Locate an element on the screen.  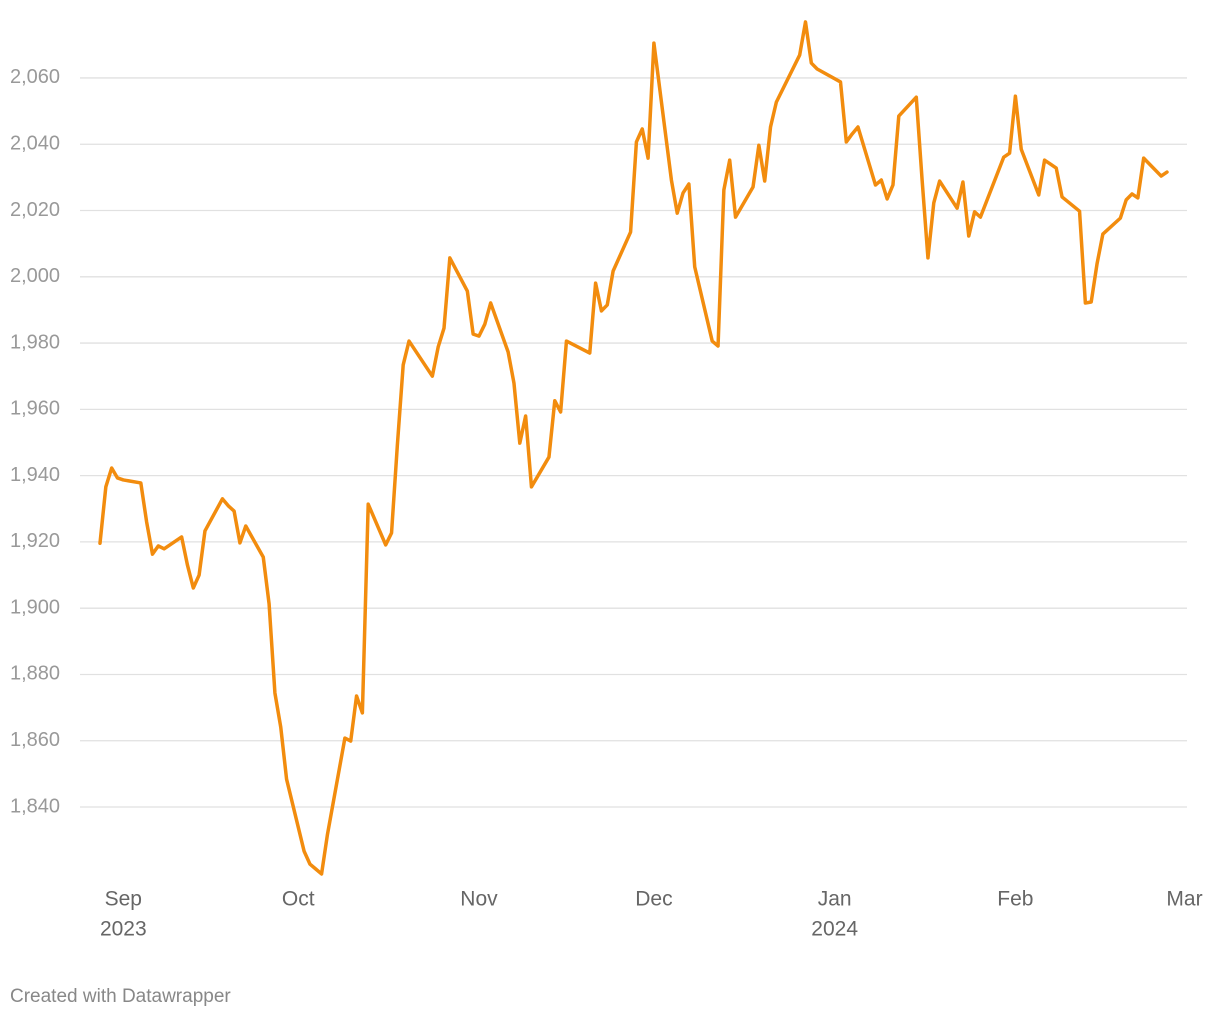
x-tick-year: 2024 is located at coordinates (834, 929).